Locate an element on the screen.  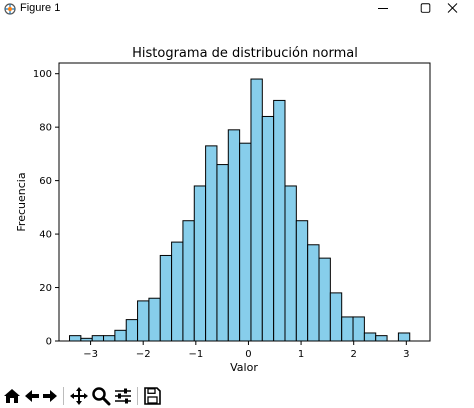
x-tick-label: 1 is located at coordinates (301, 354).